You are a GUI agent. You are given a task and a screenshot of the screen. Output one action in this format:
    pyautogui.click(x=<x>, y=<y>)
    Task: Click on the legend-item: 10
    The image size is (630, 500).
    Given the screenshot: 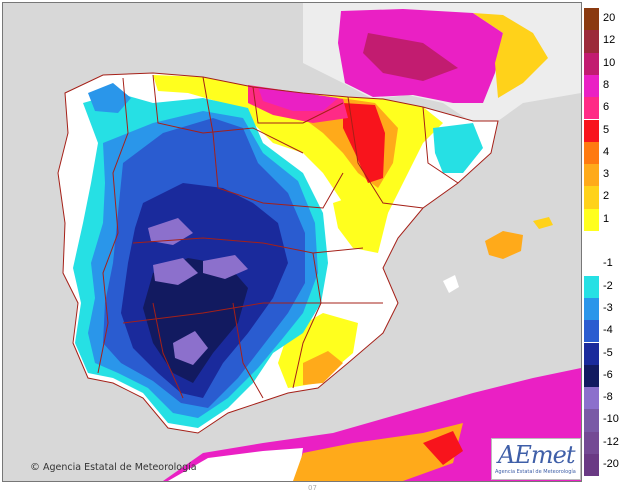 What is the action you would take?
    pyautogui.click(x=606, y=64)
    